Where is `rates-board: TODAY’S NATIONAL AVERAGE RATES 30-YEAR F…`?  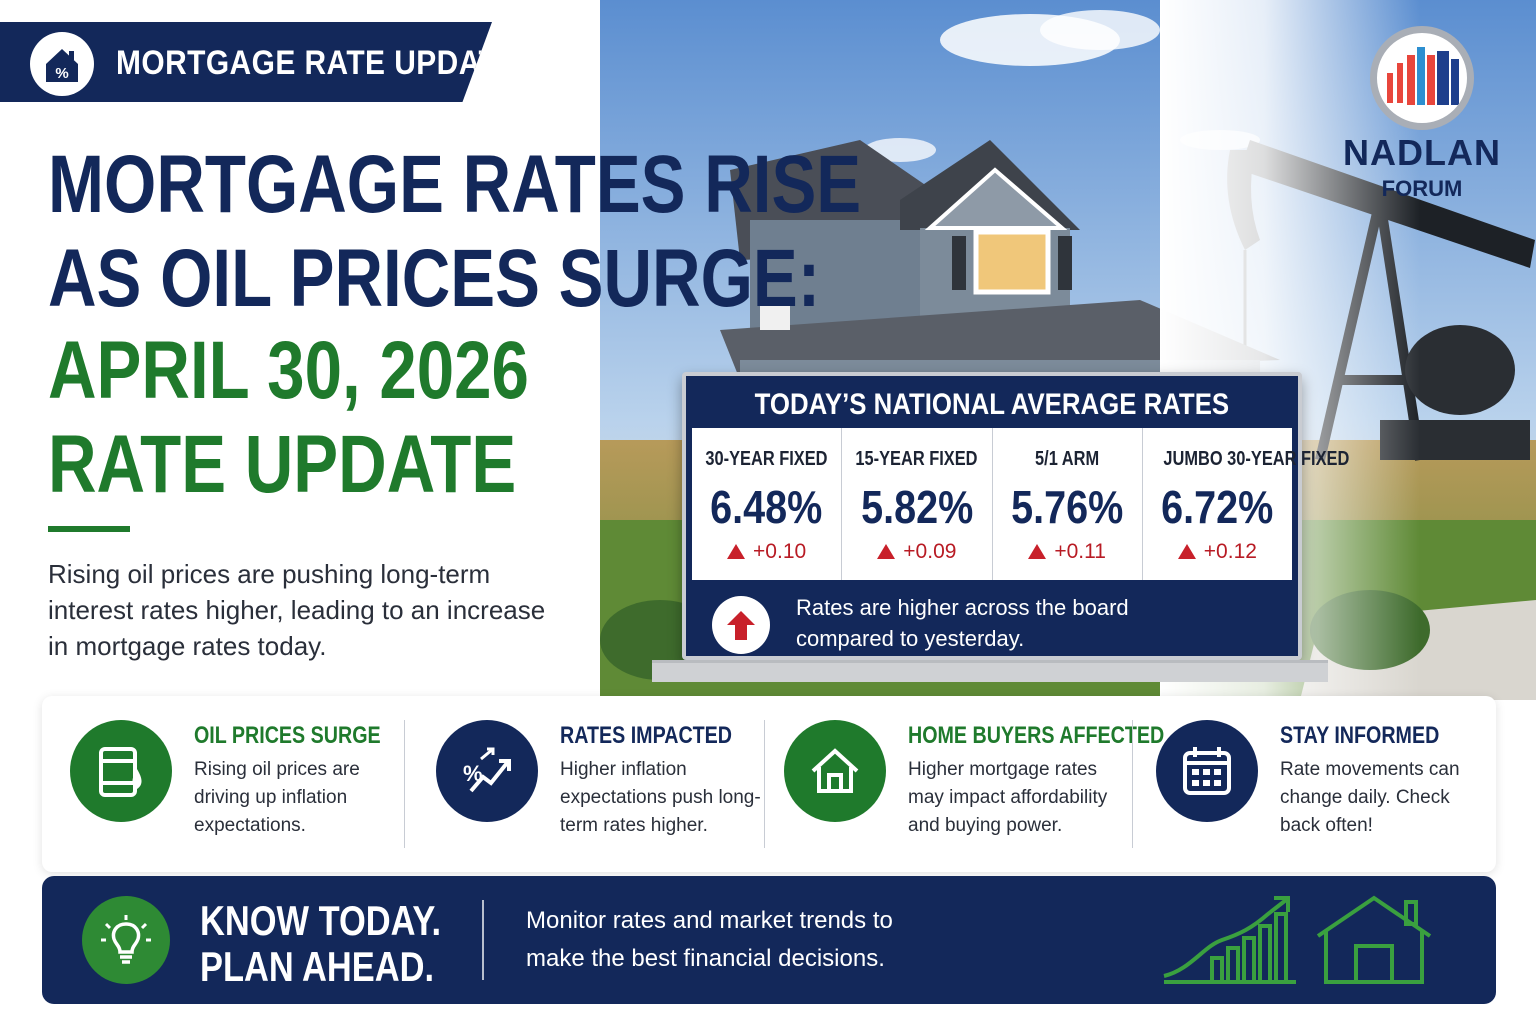
rates-board: TODAY’S NATIONAL AVERAGE RATES 30-YEAR F… is located at coordinates (1016, 516).